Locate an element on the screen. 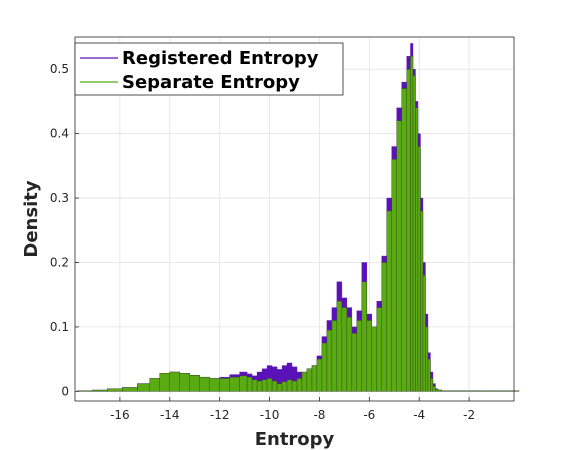  x-tick-label: -14 is located at coordinates (170, 415).